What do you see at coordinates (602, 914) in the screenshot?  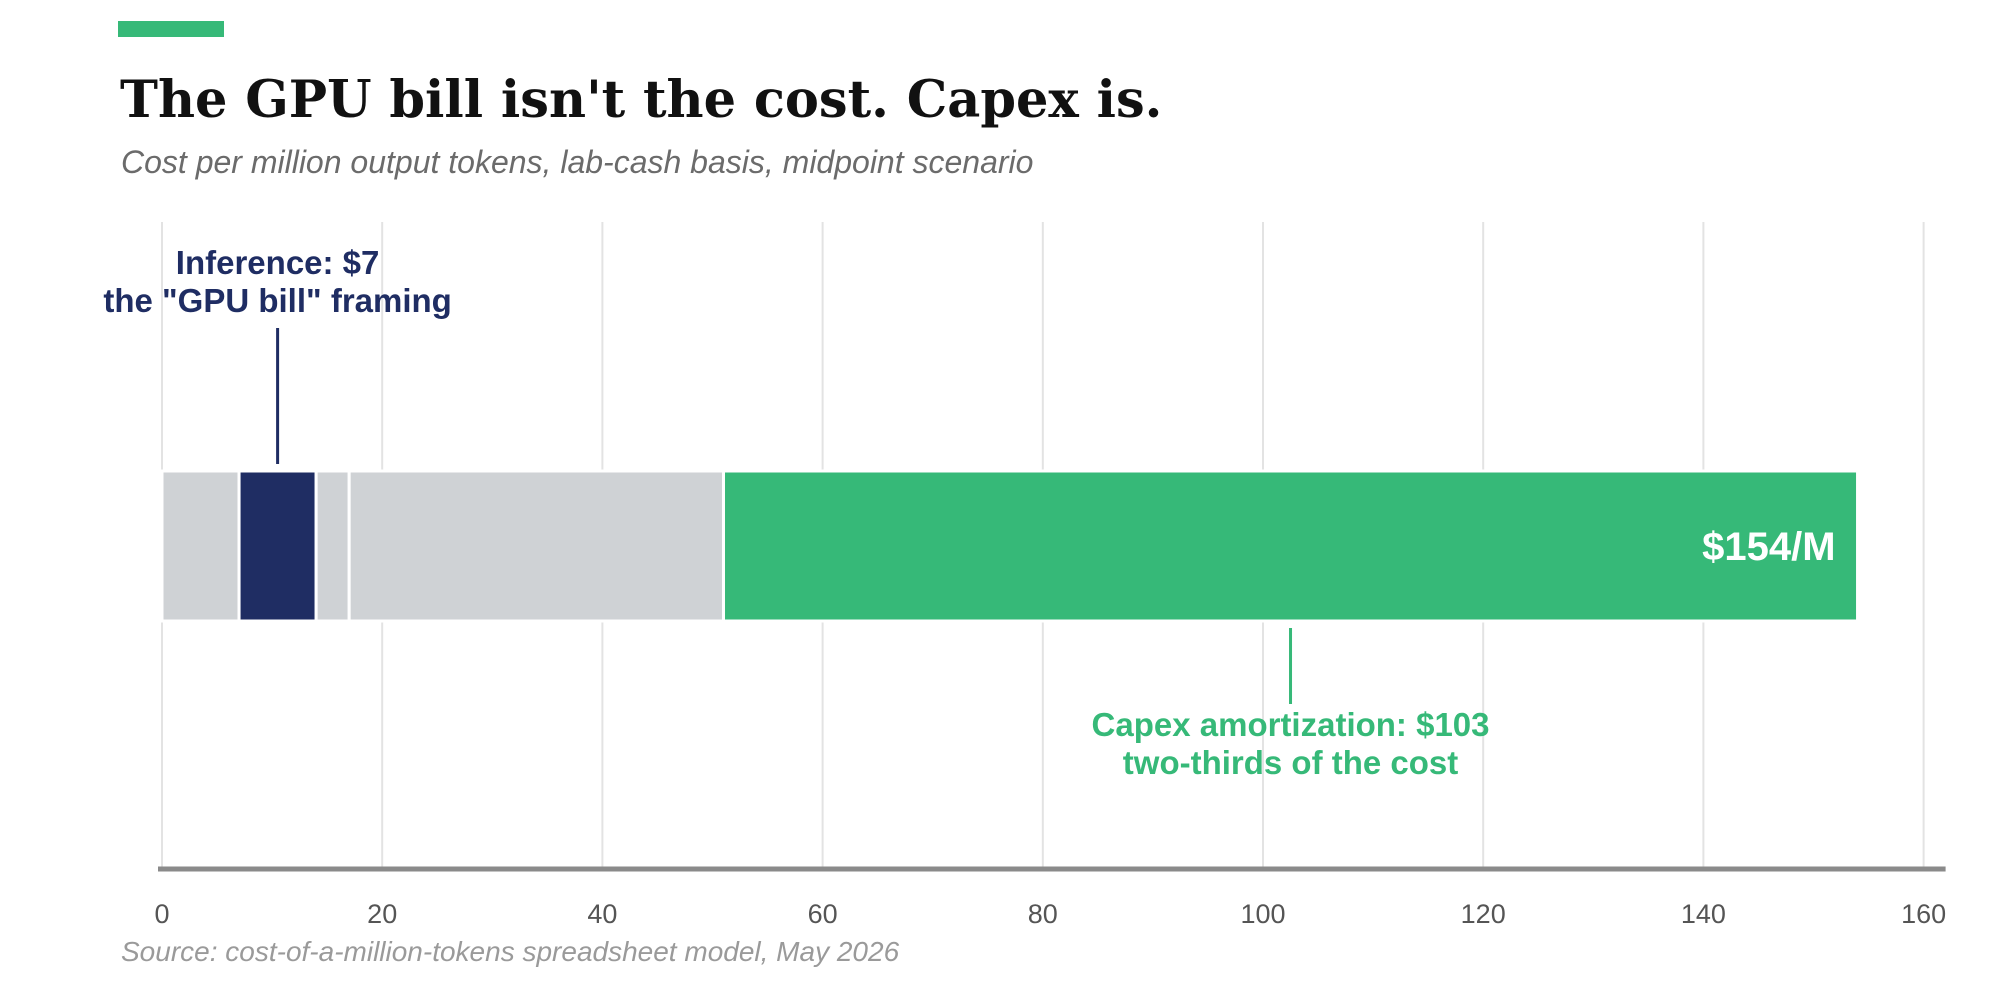 I see `x-tick-label: 40` at bounding box center [602, 914].